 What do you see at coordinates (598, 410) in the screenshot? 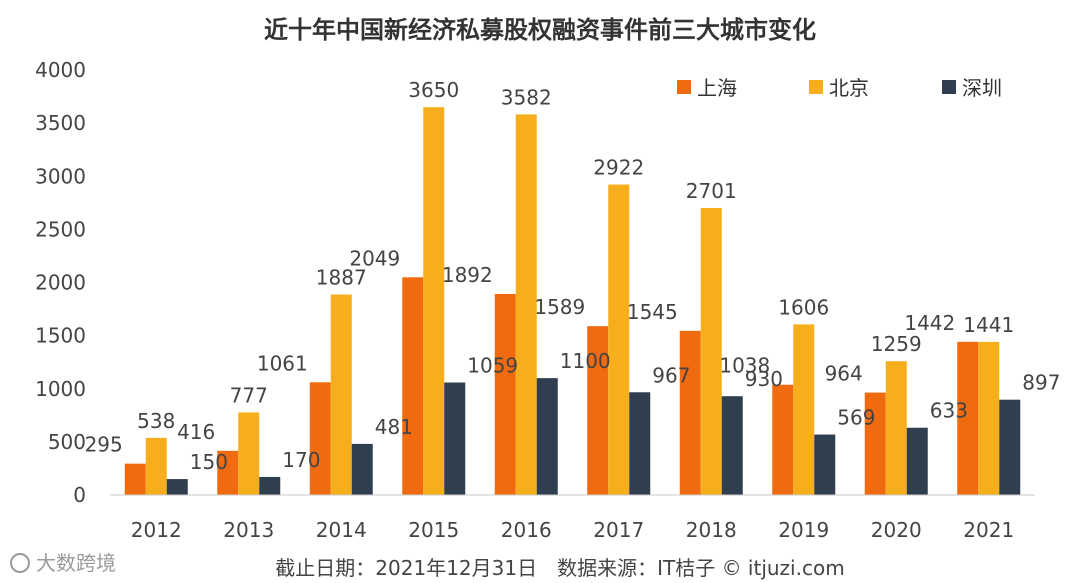
I see `bar-上海-2017` at bounding box center [598, 410].